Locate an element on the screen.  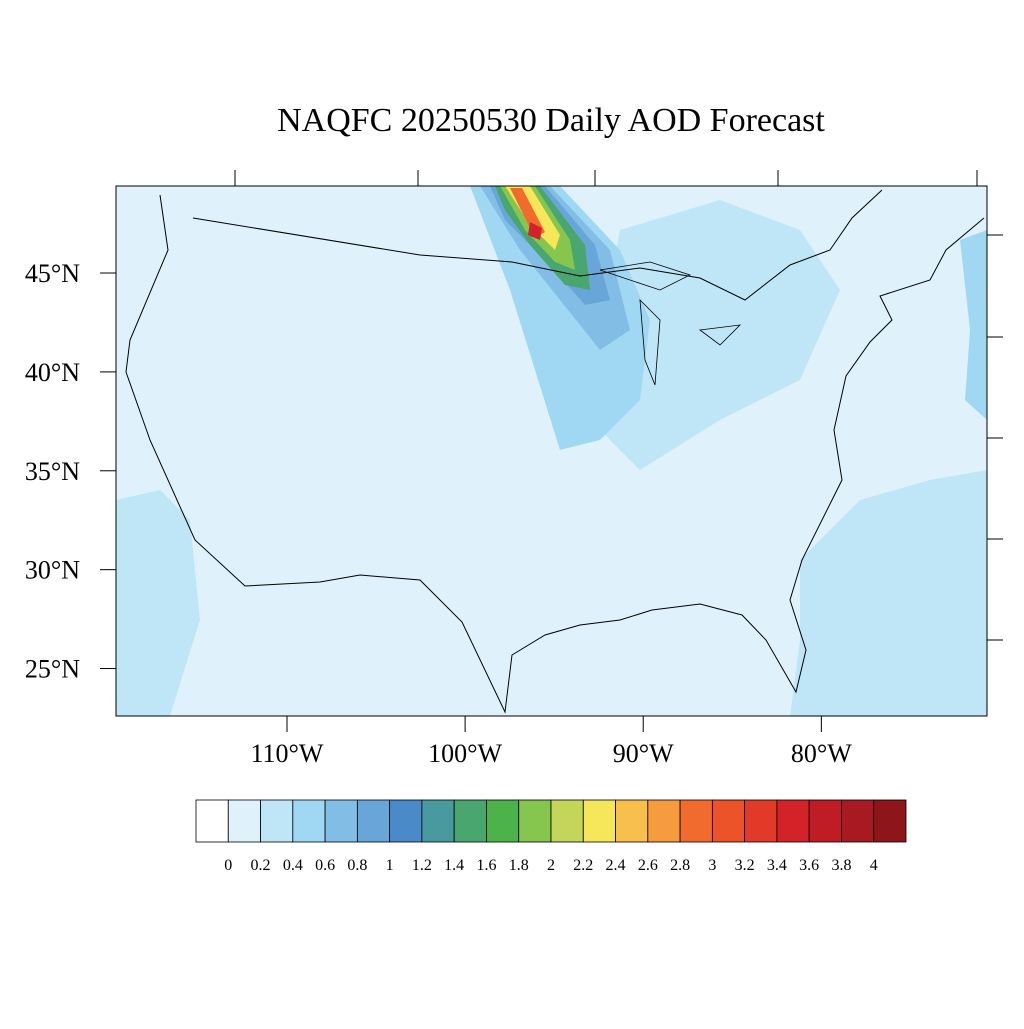
colorbar-label: 1 is located at coordinates (390, 865).